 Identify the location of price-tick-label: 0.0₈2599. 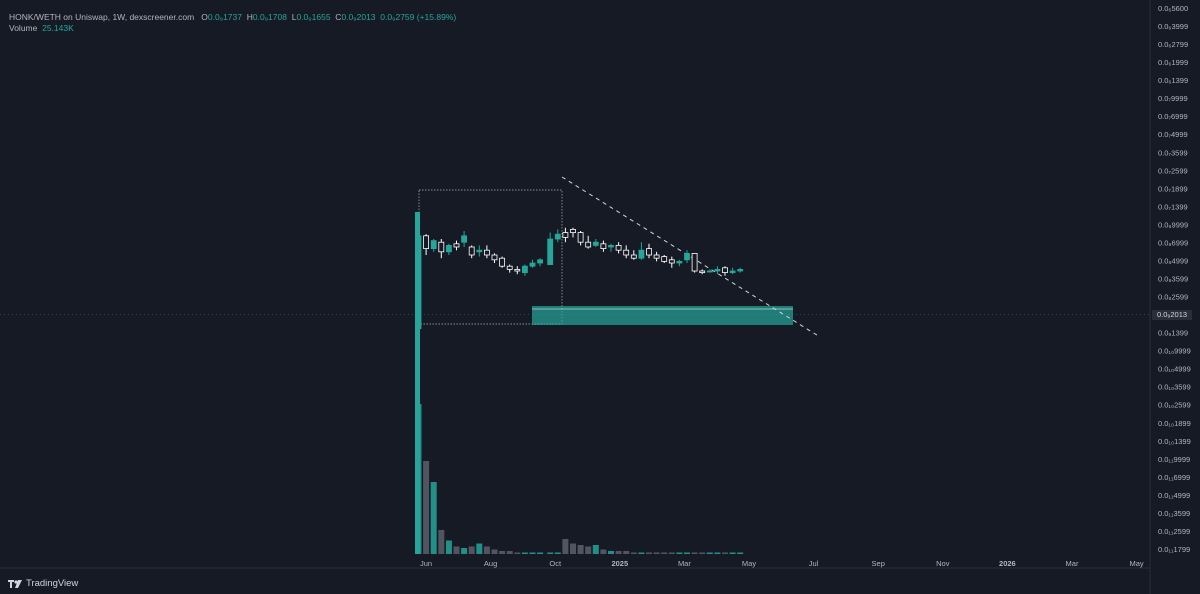
(1173, 297).